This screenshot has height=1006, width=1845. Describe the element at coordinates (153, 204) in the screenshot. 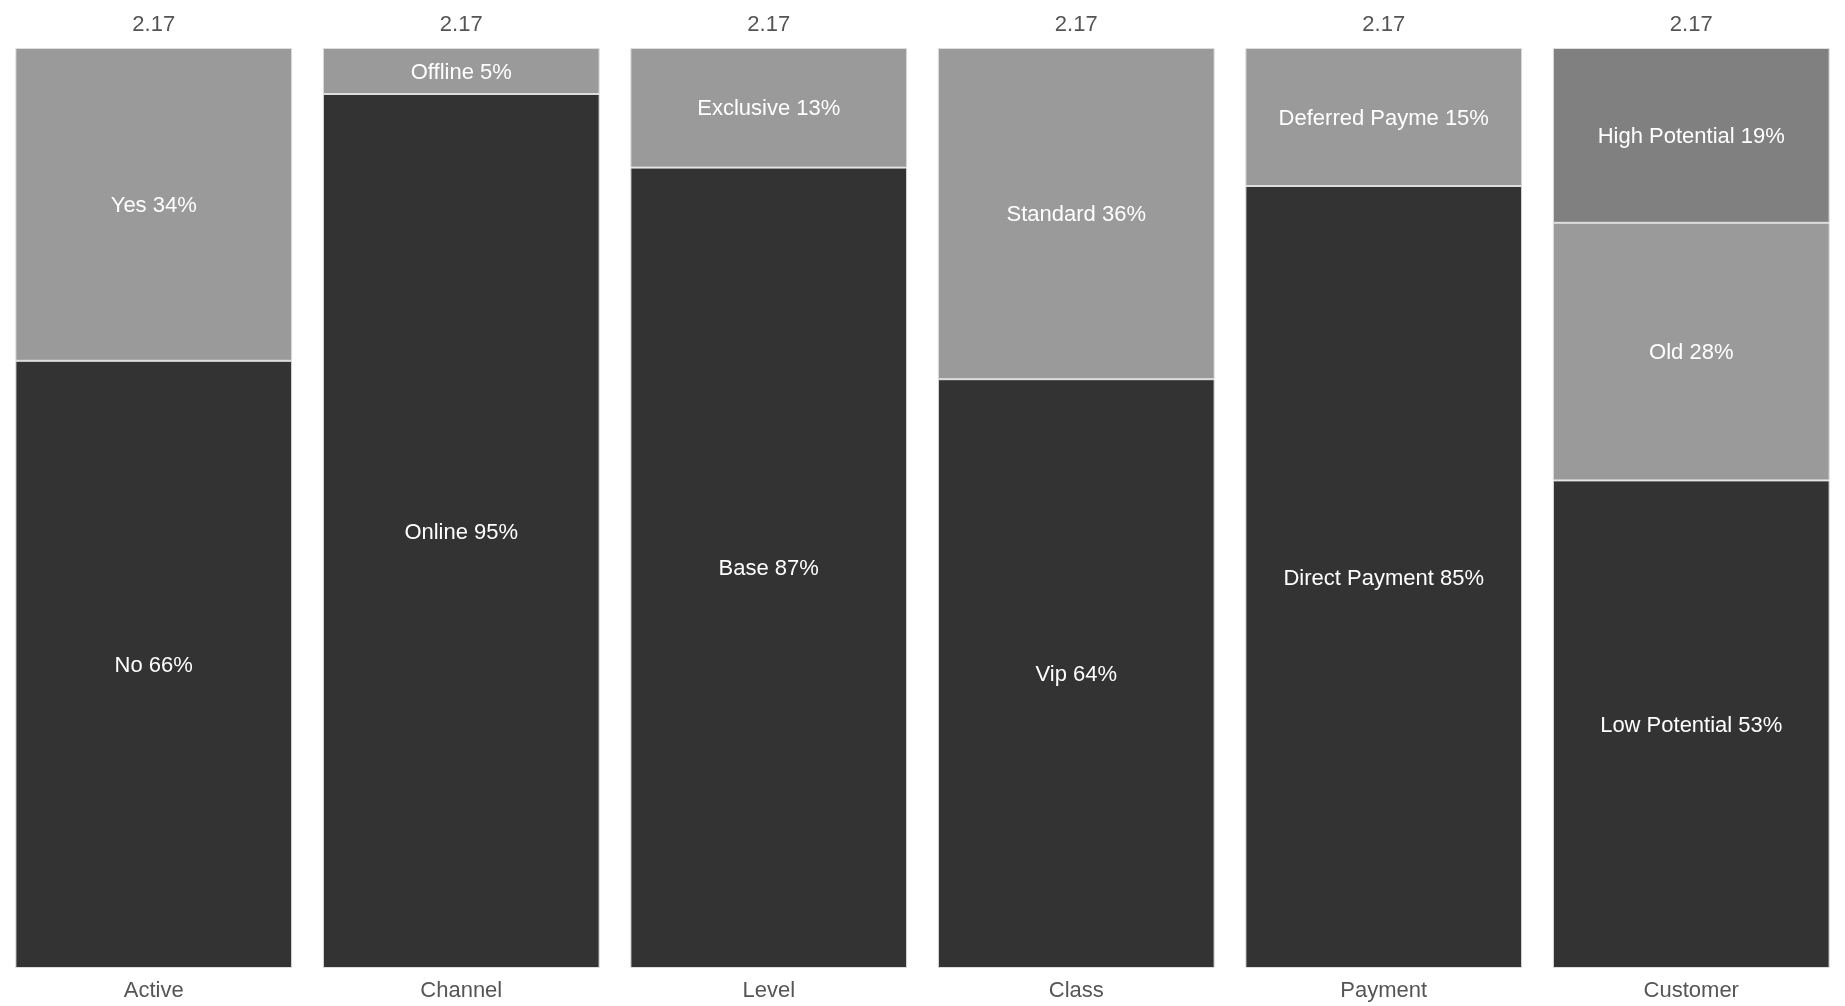

I see `data-label: Yes 34%` at that location.